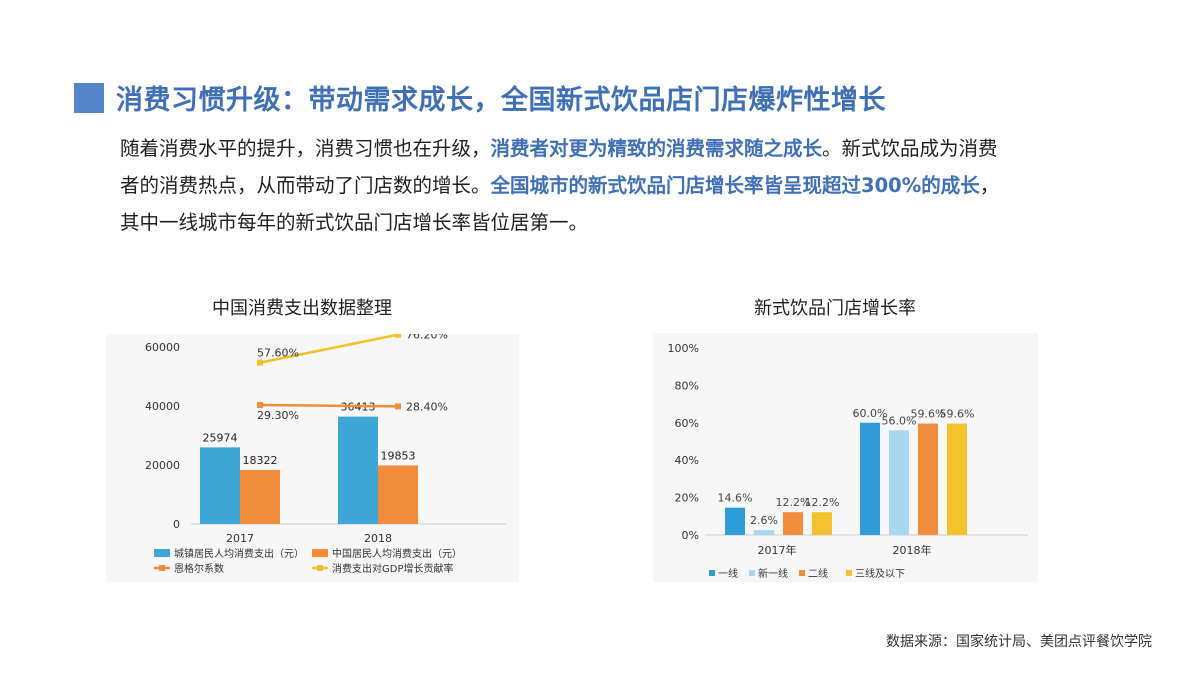 Image resolution: width=1200 pixels, height=675 pixels. I want to click on bar-value-label: 19853, so click(398, 455).